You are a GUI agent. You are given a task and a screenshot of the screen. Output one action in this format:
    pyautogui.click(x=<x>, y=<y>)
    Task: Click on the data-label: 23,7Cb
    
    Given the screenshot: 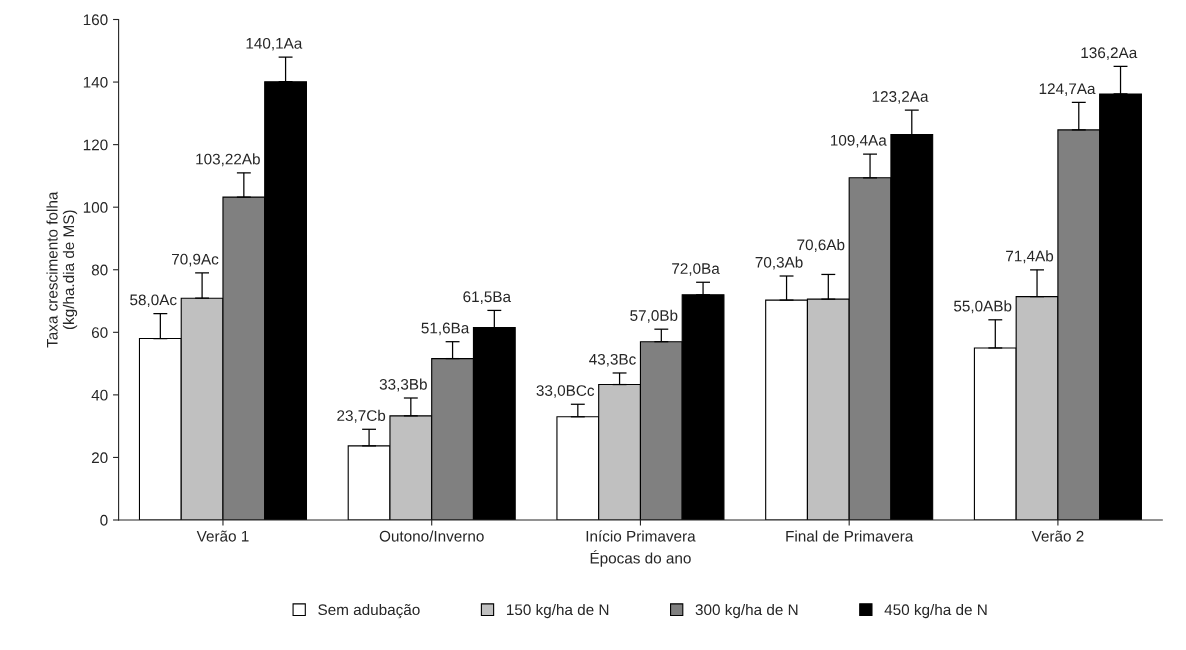 What is the action you would take?
    pyautogui.click(x=361, y=416)
    